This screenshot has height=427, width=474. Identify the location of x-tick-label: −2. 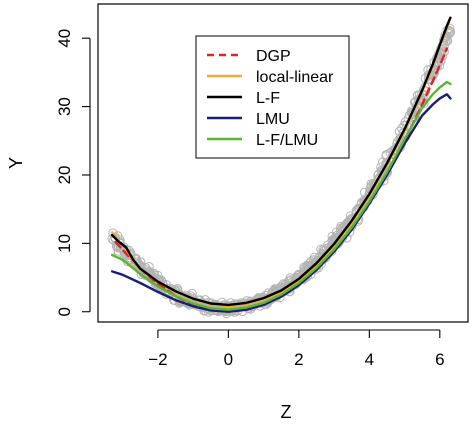
(157, 359).